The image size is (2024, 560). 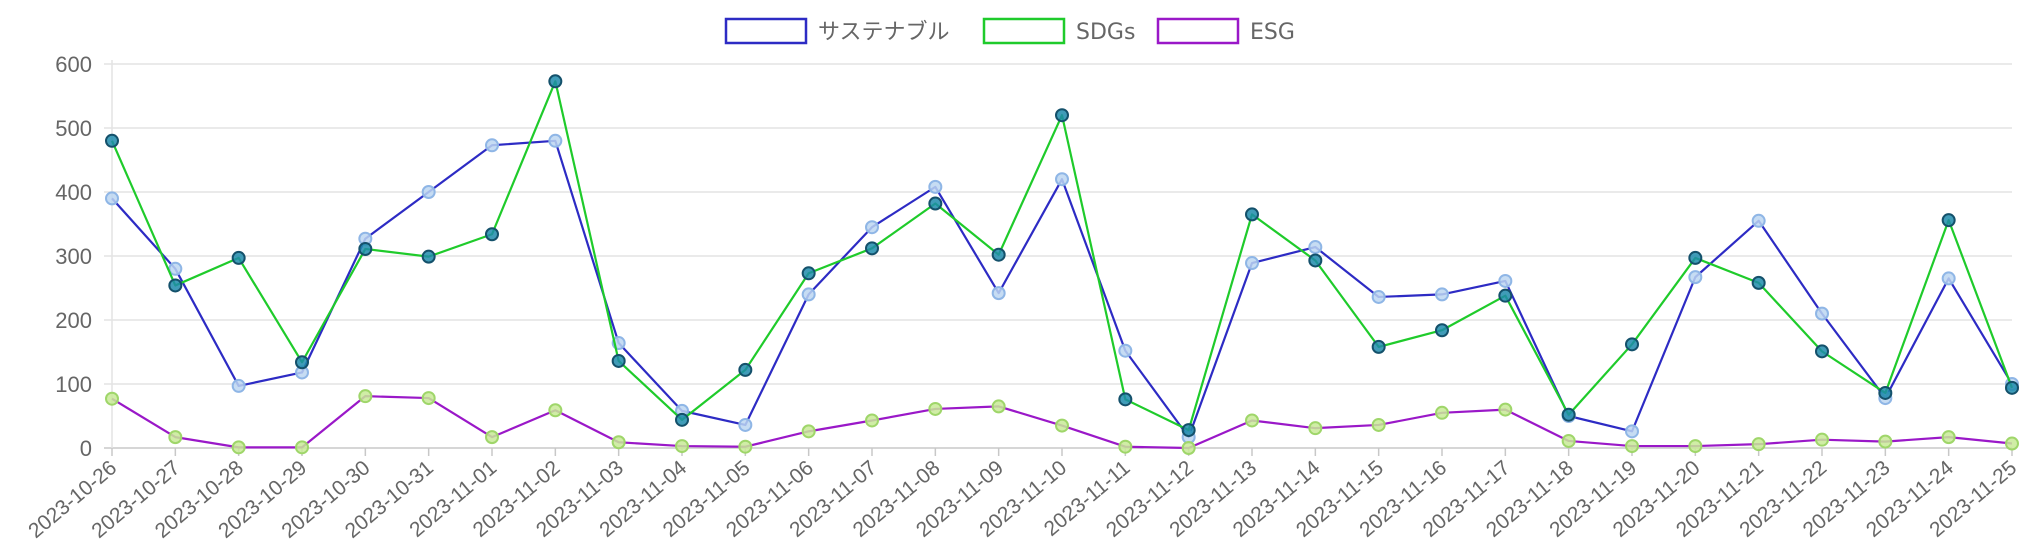 I want to click on legend-item-1: SDGs, so click(x=1058, y=31).